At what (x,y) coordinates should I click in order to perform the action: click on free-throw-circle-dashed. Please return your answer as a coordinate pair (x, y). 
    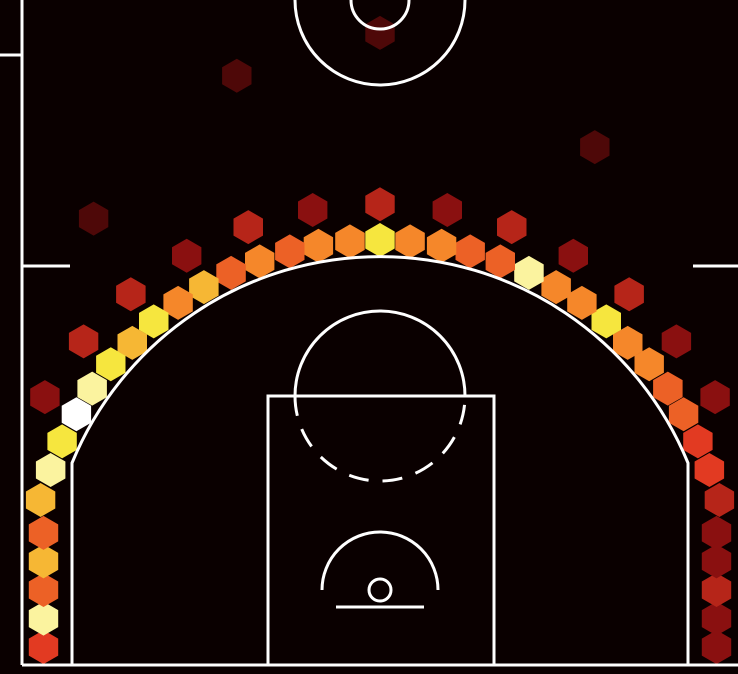
    Looking at the image, I should click on (380, 439).